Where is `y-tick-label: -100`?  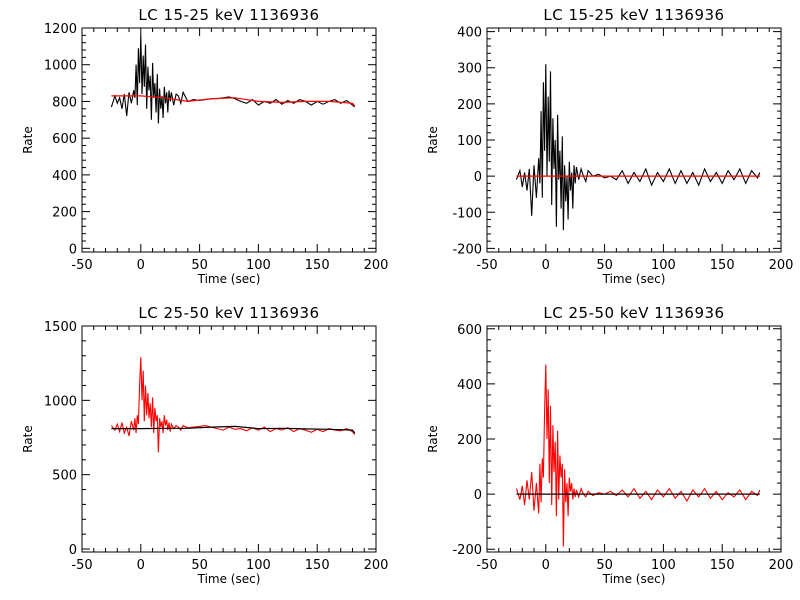
y-tick-label: -100 is located at coordinates (467, 213).